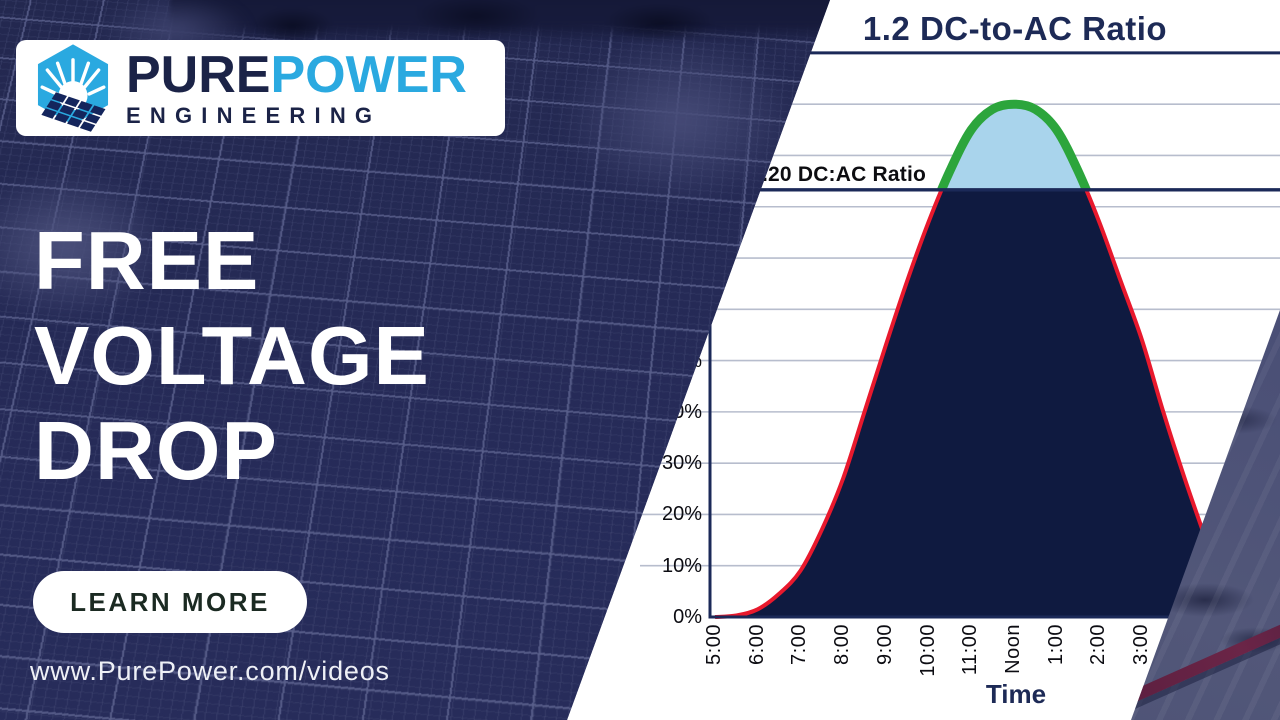  I want to click on y-tick-label: 0%, so click(687, 617).